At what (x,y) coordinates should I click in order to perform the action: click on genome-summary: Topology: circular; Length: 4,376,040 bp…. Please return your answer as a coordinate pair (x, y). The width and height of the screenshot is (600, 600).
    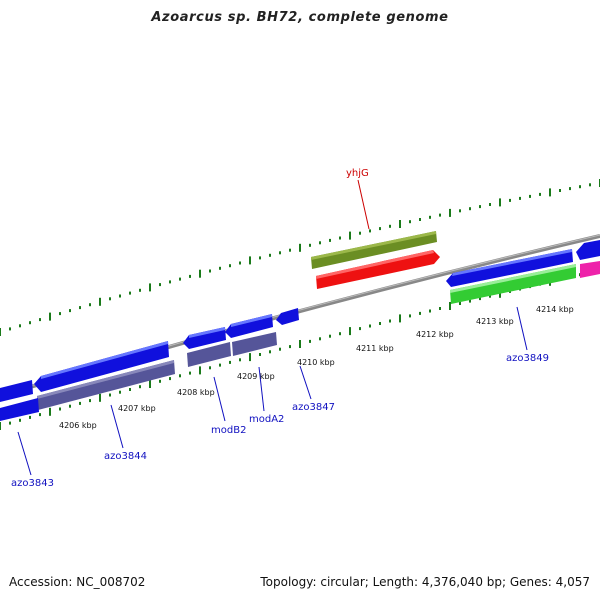
    Looking at the image, I should click on (425, 582).